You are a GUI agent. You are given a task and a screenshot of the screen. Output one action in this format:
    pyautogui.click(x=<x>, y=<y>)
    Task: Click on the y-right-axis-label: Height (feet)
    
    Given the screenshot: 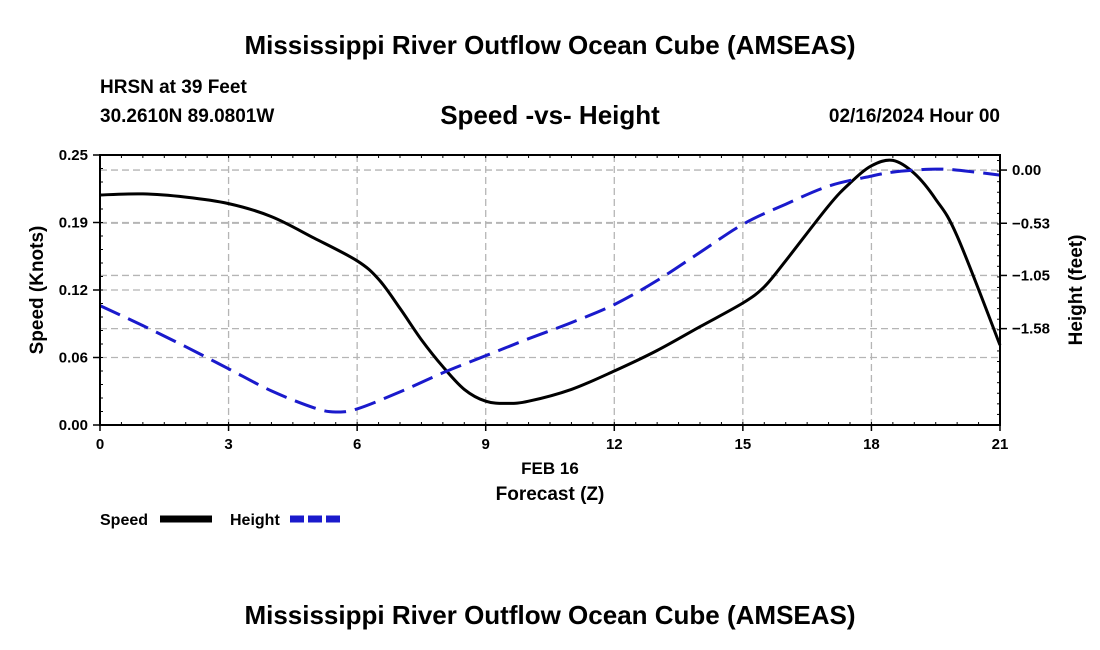 What is the action you would take?
    pyautogui.click(x=1076, y=290)
    